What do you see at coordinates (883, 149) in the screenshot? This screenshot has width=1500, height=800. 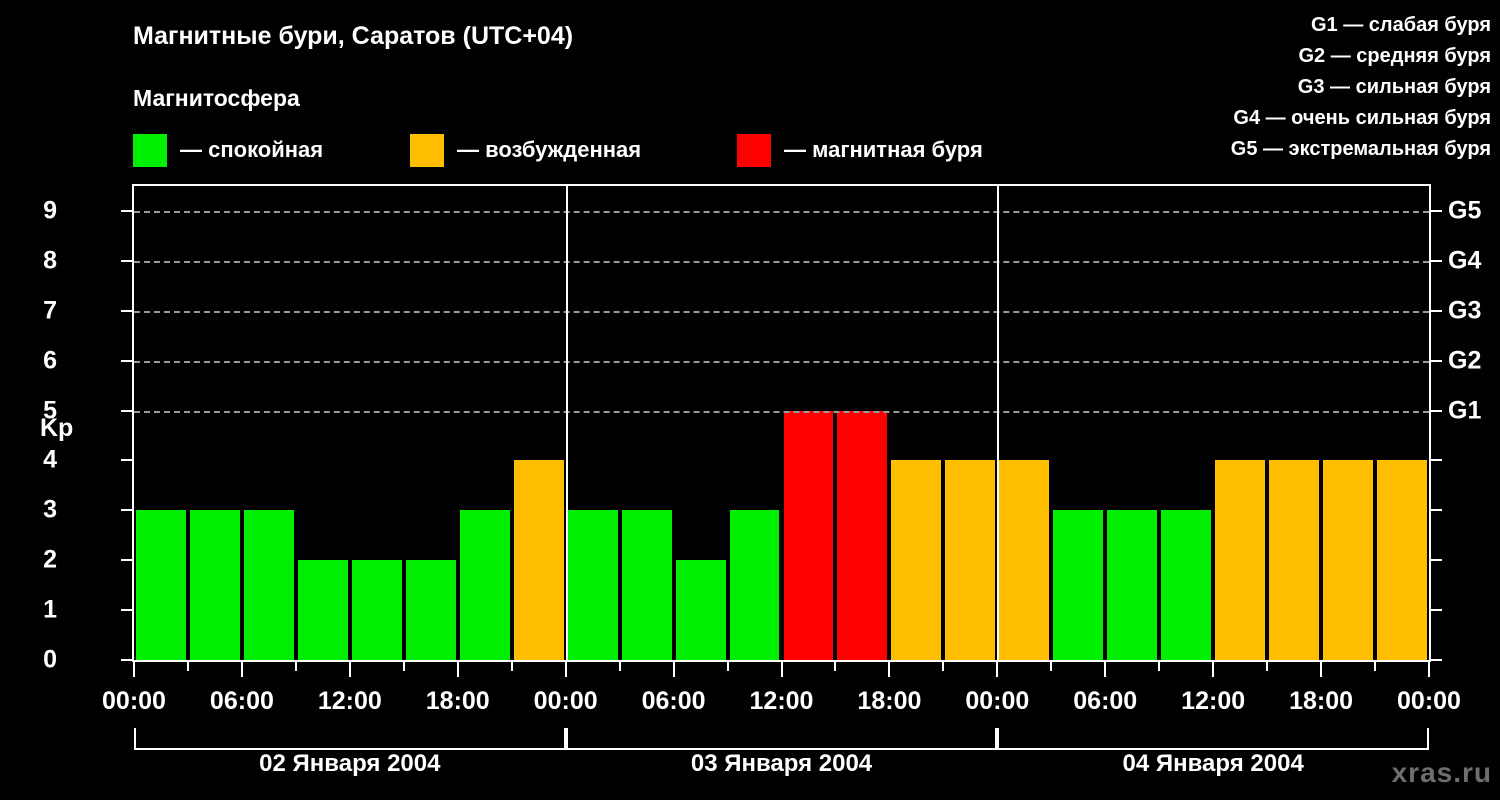 I see `legend-storm-label: — магнитная буря` at bounding box center [883, 149].